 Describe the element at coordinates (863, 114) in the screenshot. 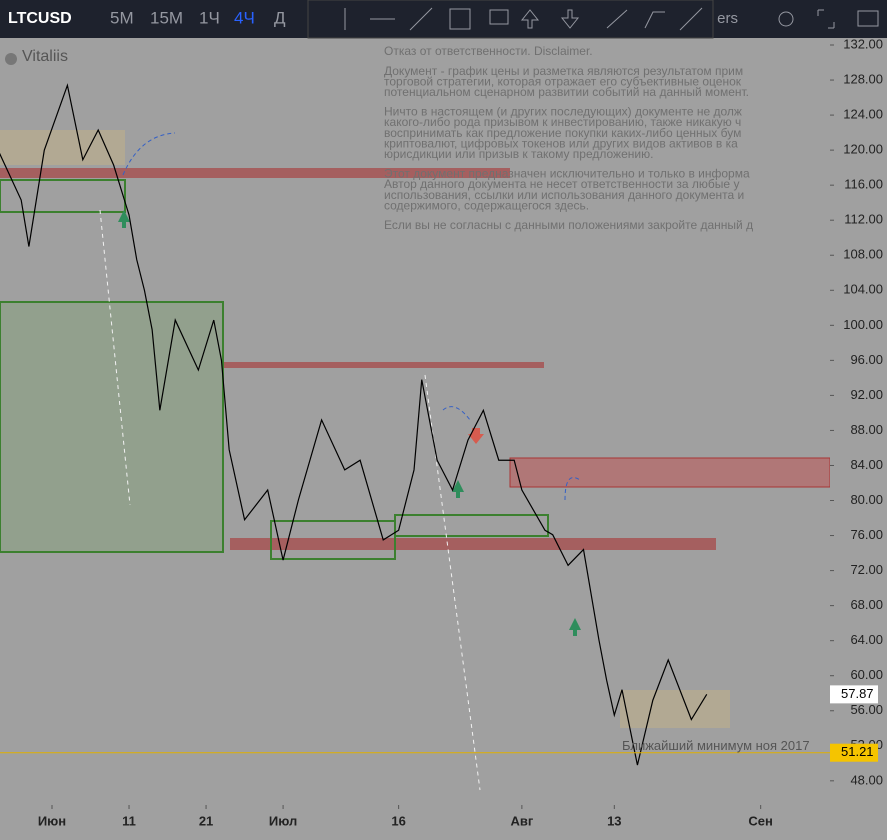

I see `y-tick-label: 124.00` at that location.